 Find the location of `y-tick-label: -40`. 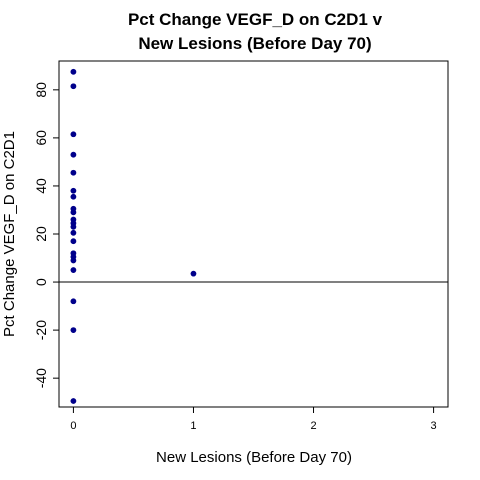

y-tick-label: -40 is located at coordinates (41, 378).